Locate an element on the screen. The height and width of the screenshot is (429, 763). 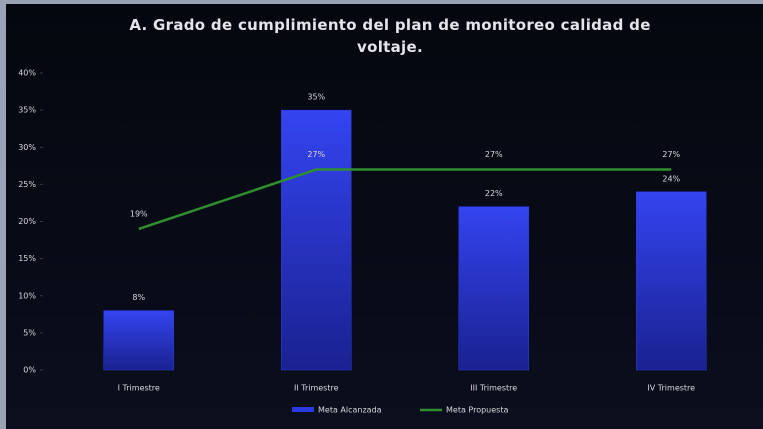
legend-label: Meta Alcanzada is located at coordinates (350, 410).